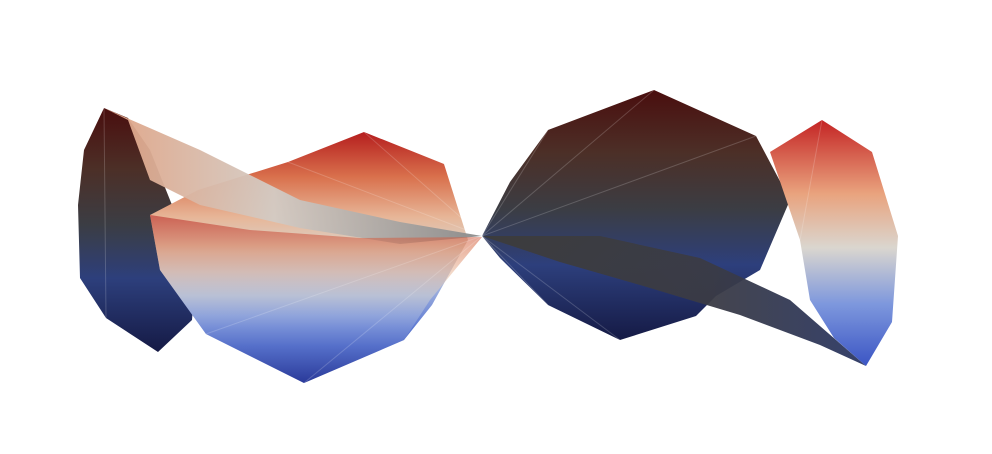 The image size is (992, 454). I want to click on right-ribbon-face, so click(674, 301).